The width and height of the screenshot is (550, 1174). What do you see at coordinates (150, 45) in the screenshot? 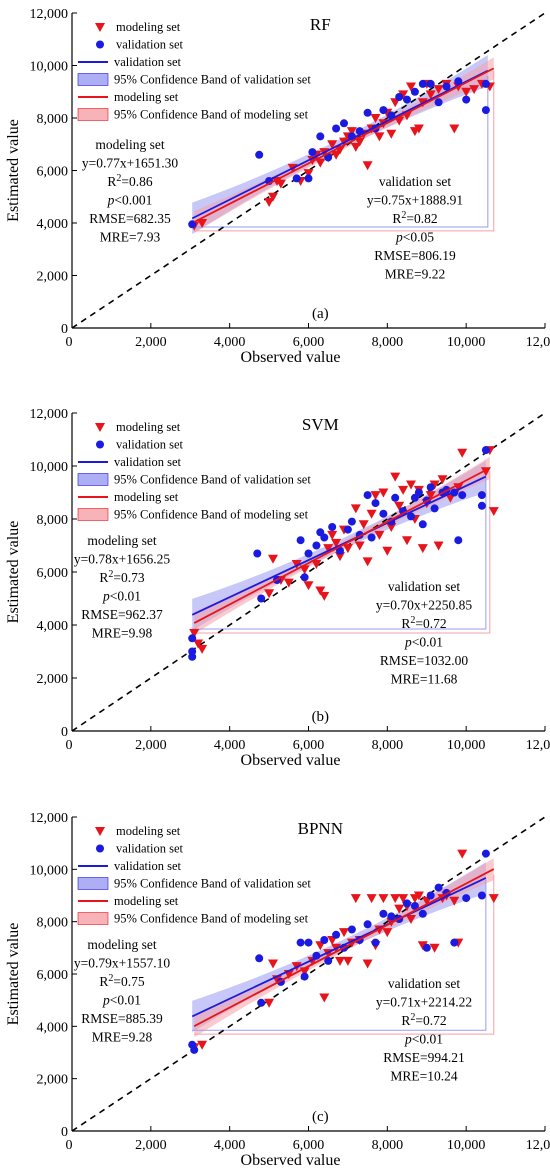
I see `legend-validation-points-label: validation set` at bounding box center [150, 45].